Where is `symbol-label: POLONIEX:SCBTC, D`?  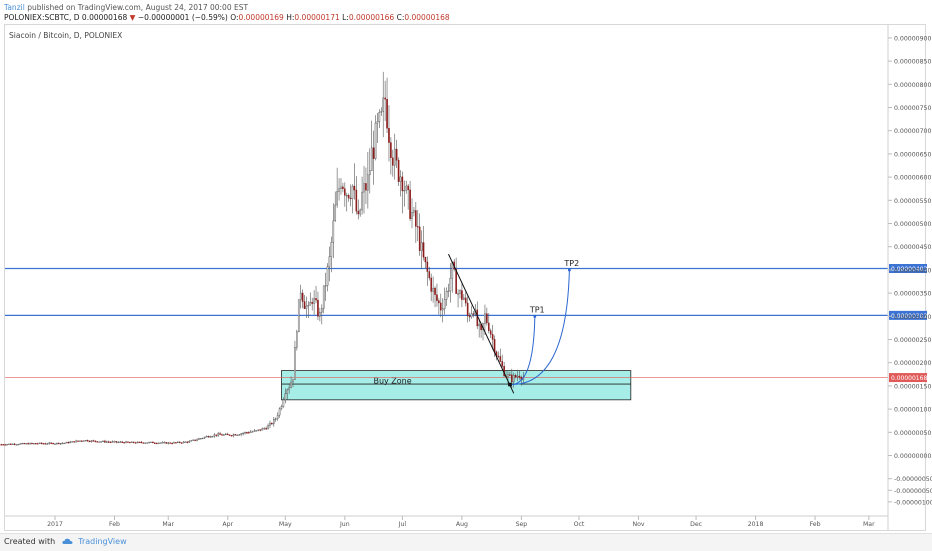
symbol-label: POLONIEX:SCBTC, D is located at coordinates (42, 17).